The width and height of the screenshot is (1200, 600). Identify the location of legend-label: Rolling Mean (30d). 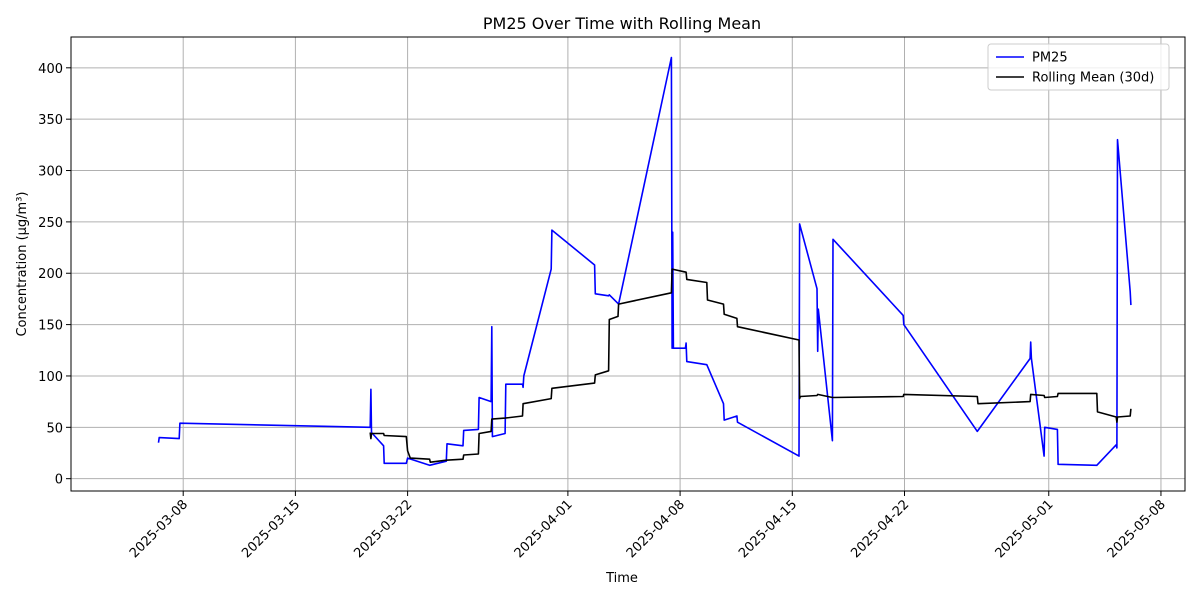
(1093, 78).